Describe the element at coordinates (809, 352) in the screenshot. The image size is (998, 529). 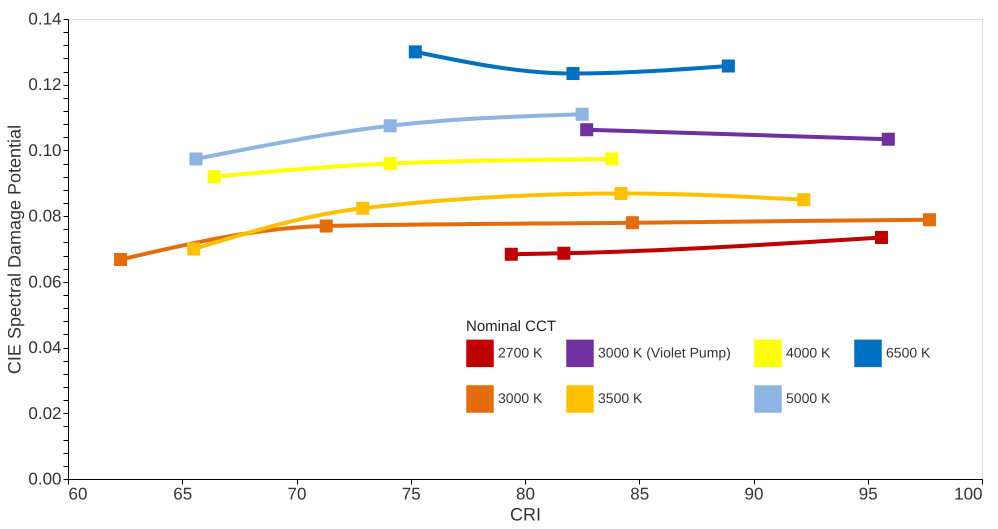
I see `legend-label: 4000 K` at that location.